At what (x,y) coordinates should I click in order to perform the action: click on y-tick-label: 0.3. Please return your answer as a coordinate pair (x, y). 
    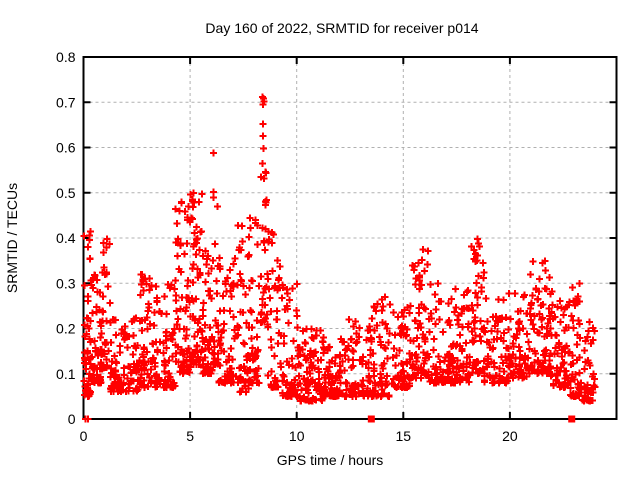
    Looking at the image, I should click on (66, 283).